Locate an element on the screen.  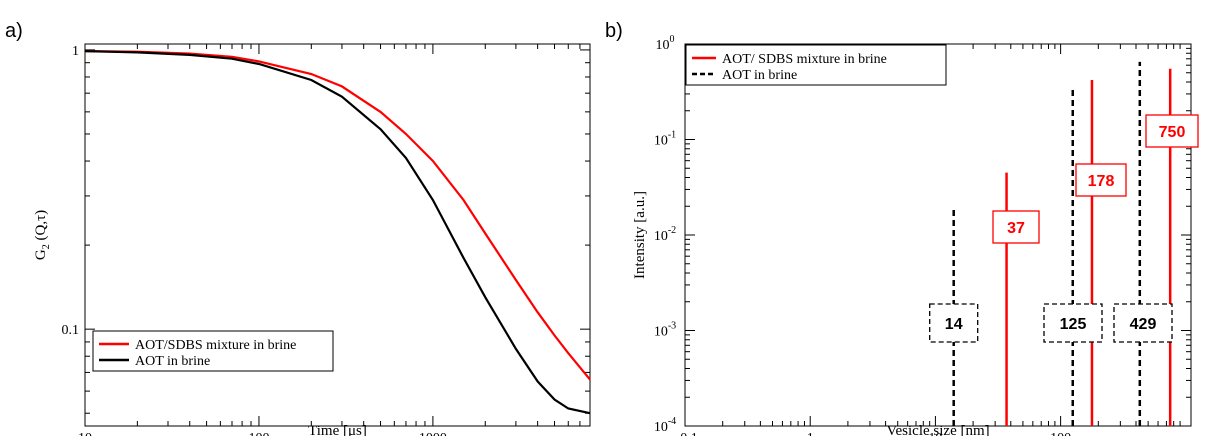
y-tick-exponent: -4 is located at coordinates (672, 421).